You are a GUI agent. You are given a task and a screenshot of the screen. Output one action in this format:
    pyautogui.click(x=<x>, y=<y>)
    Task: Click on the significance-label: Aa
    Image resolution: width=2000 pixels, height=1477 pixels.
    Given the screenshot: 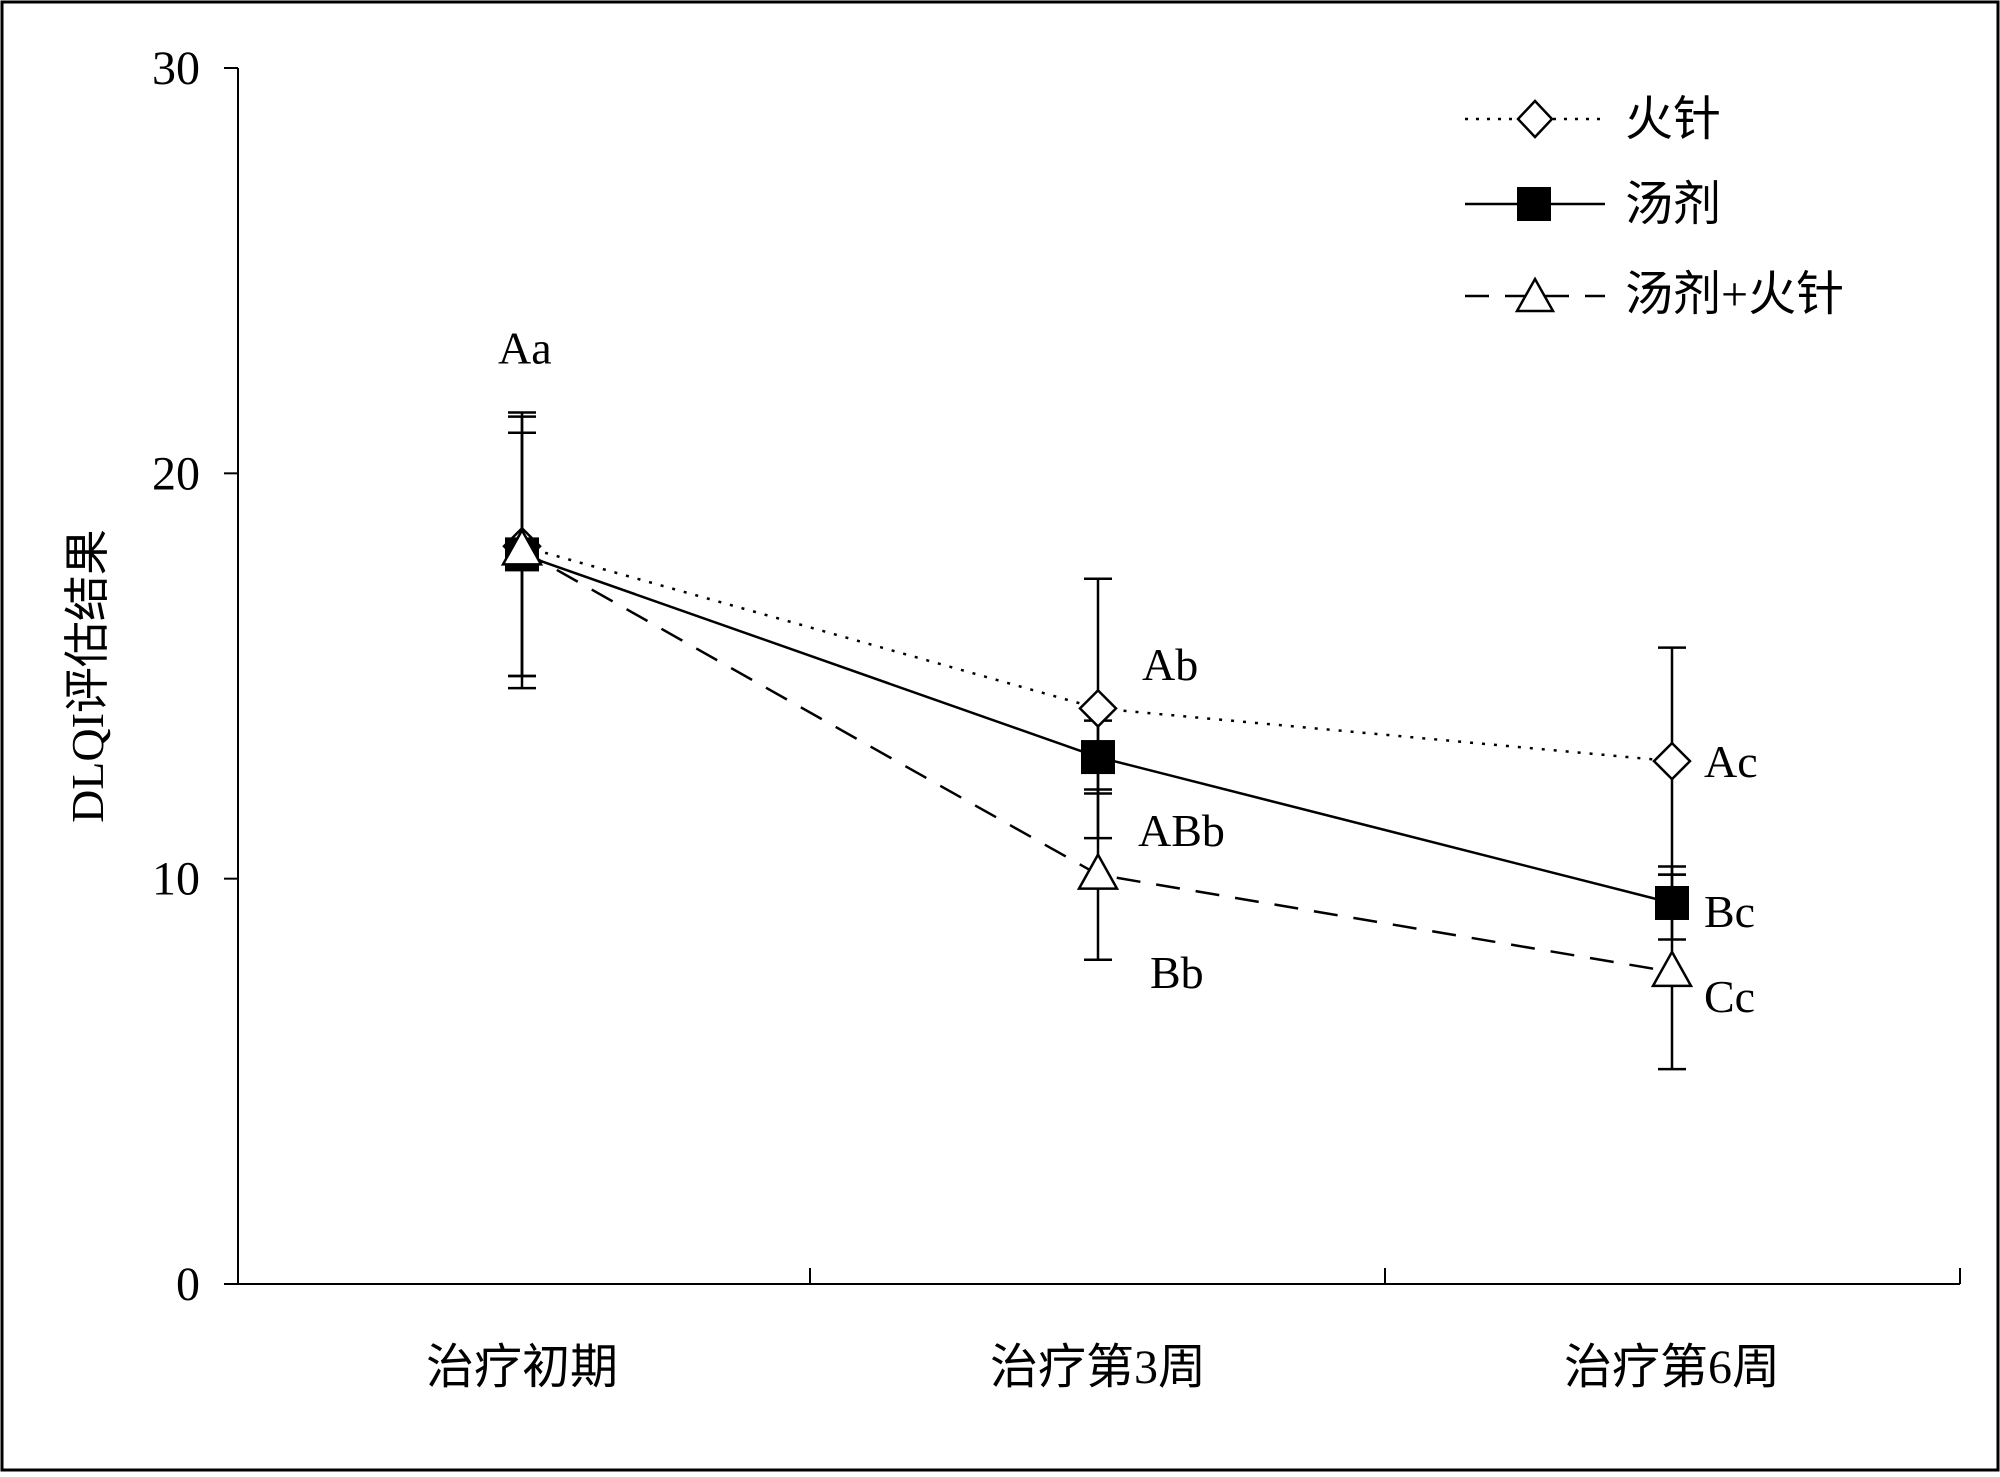 What is the action you would take?
    pyautogui.click(x=525, y=348)
    